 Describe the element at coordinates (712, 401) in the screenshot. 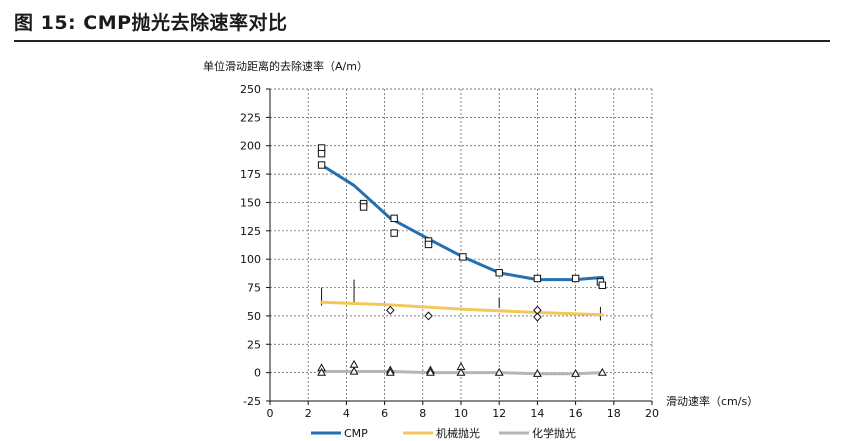

I see `x-axis-label: 滑动速率（cm/s）` at that location.